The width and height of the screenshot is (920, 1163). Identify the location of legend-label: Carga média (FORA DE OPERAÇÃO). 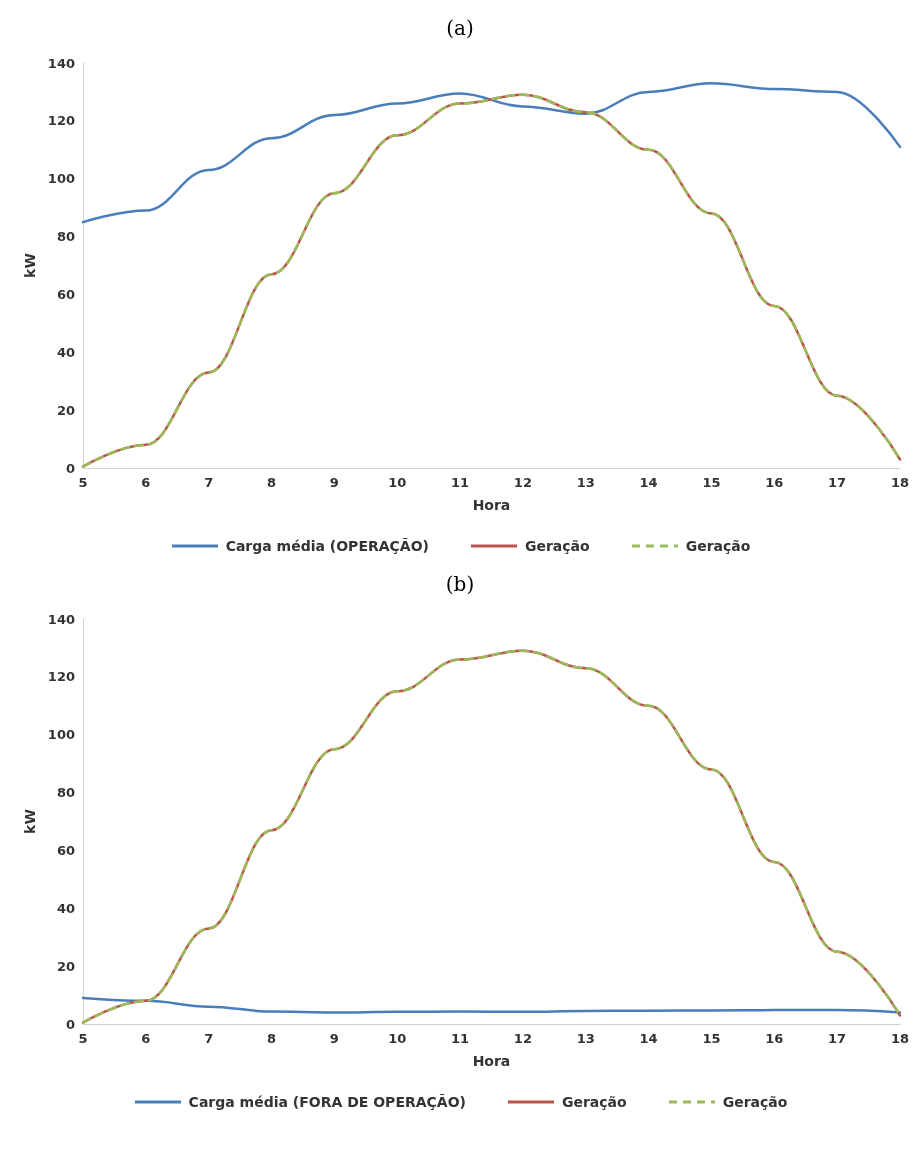
(327, 1102).